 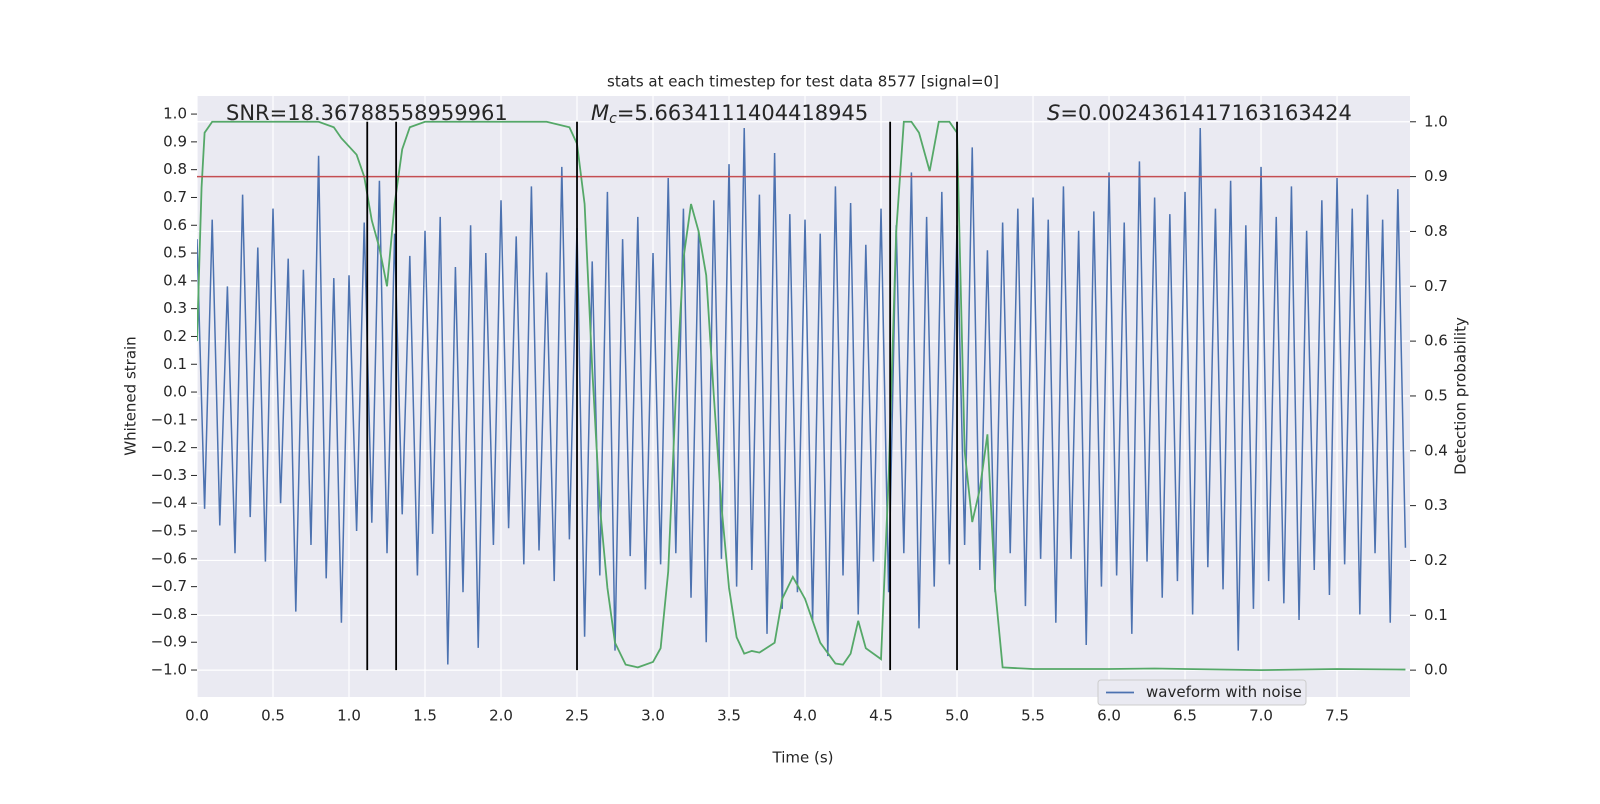 What do you see at coordinates (881, 716) in the screenshot?
I see `x-tick-label: 4.5` at bounding box center [881, 716].